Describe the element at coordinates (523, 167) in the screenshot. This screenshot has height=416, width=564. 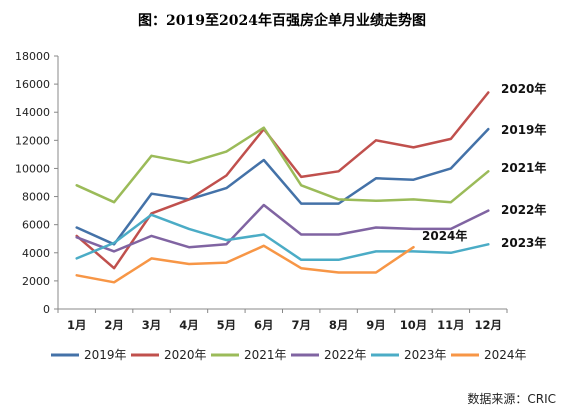
I see `series-end-label: 2021年` at that location.